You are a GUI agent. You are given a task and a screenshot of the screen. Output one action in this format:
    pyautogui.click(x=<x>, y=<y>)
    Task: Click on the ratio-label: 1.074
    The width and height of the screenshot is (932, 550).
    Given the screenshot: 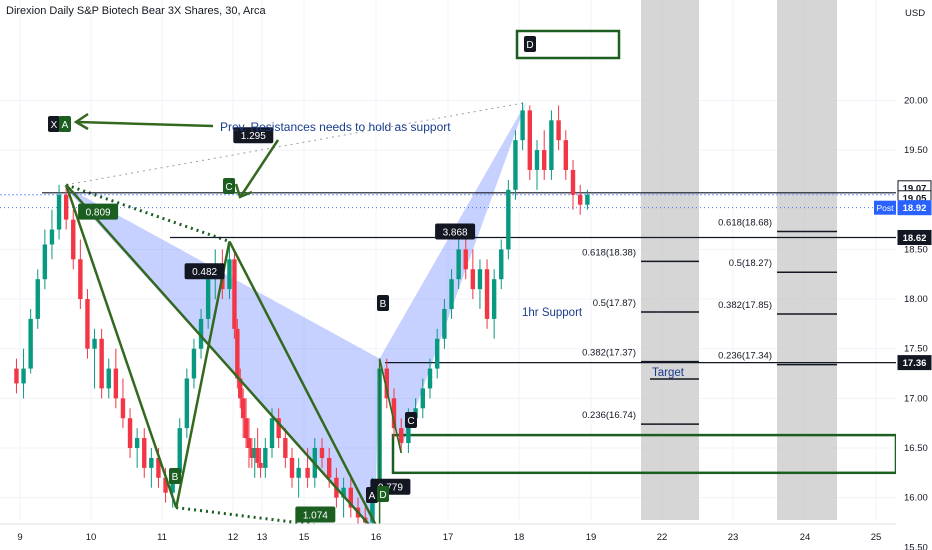 What is the action you would take?
    pyautogui.click(x=315, y=516)
    